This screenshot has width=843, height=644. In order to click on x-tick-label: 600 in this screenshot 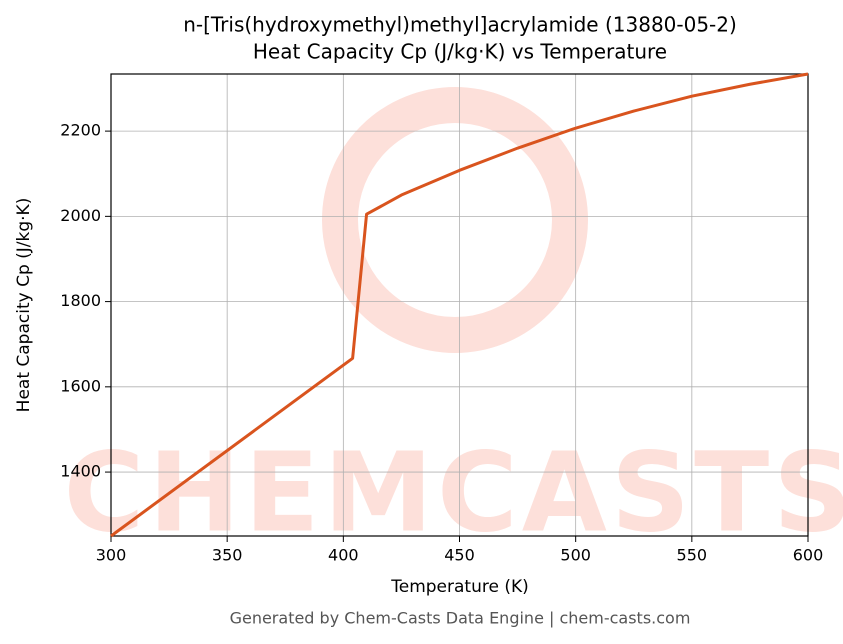, I will do `click(808, 555)`.